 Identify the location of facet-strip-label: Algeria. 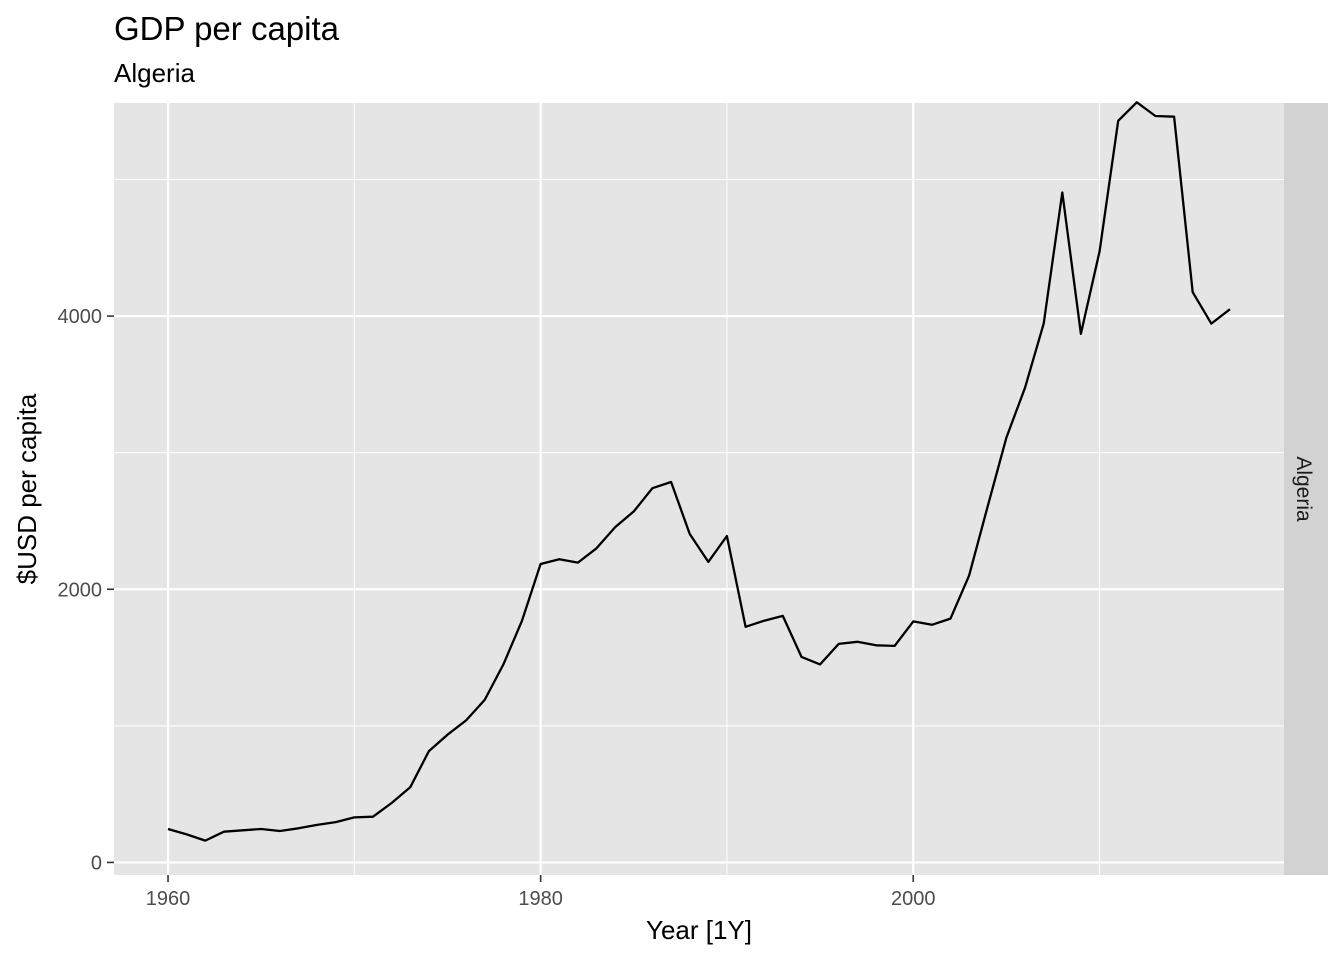
(1303, 489).